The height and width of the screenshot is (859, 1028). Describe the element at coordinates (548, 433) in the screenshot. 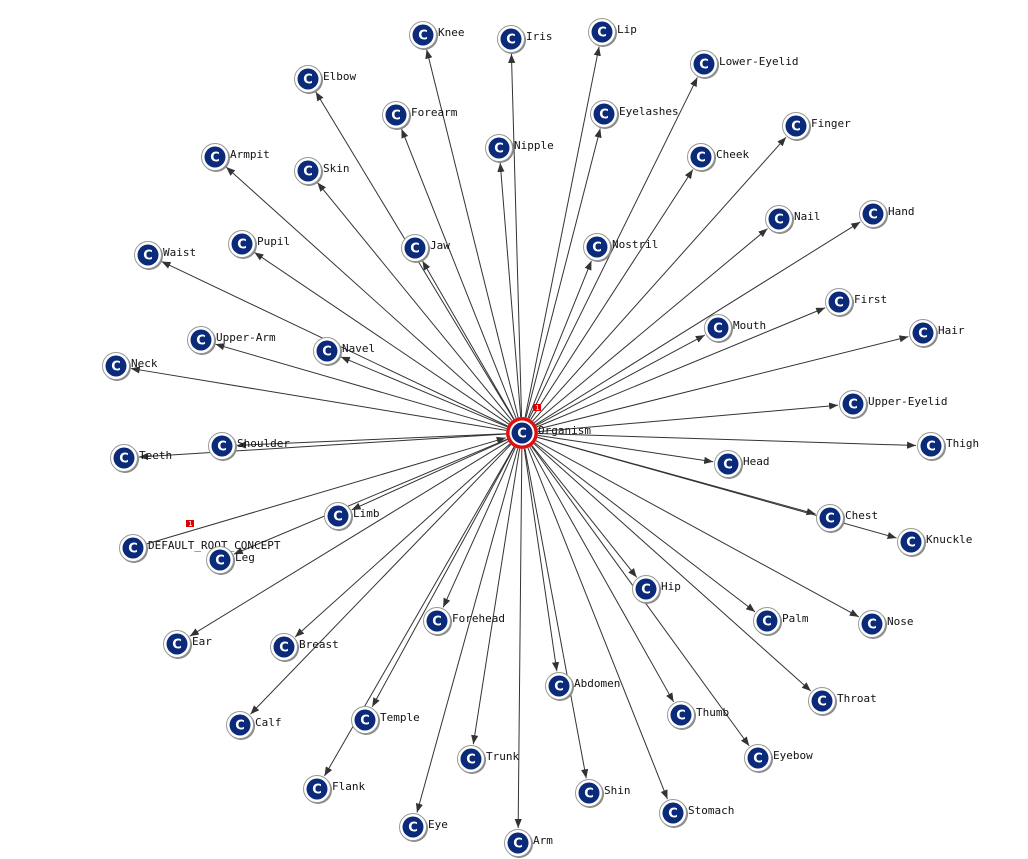

I see `node-organism: C Organism` at that location.